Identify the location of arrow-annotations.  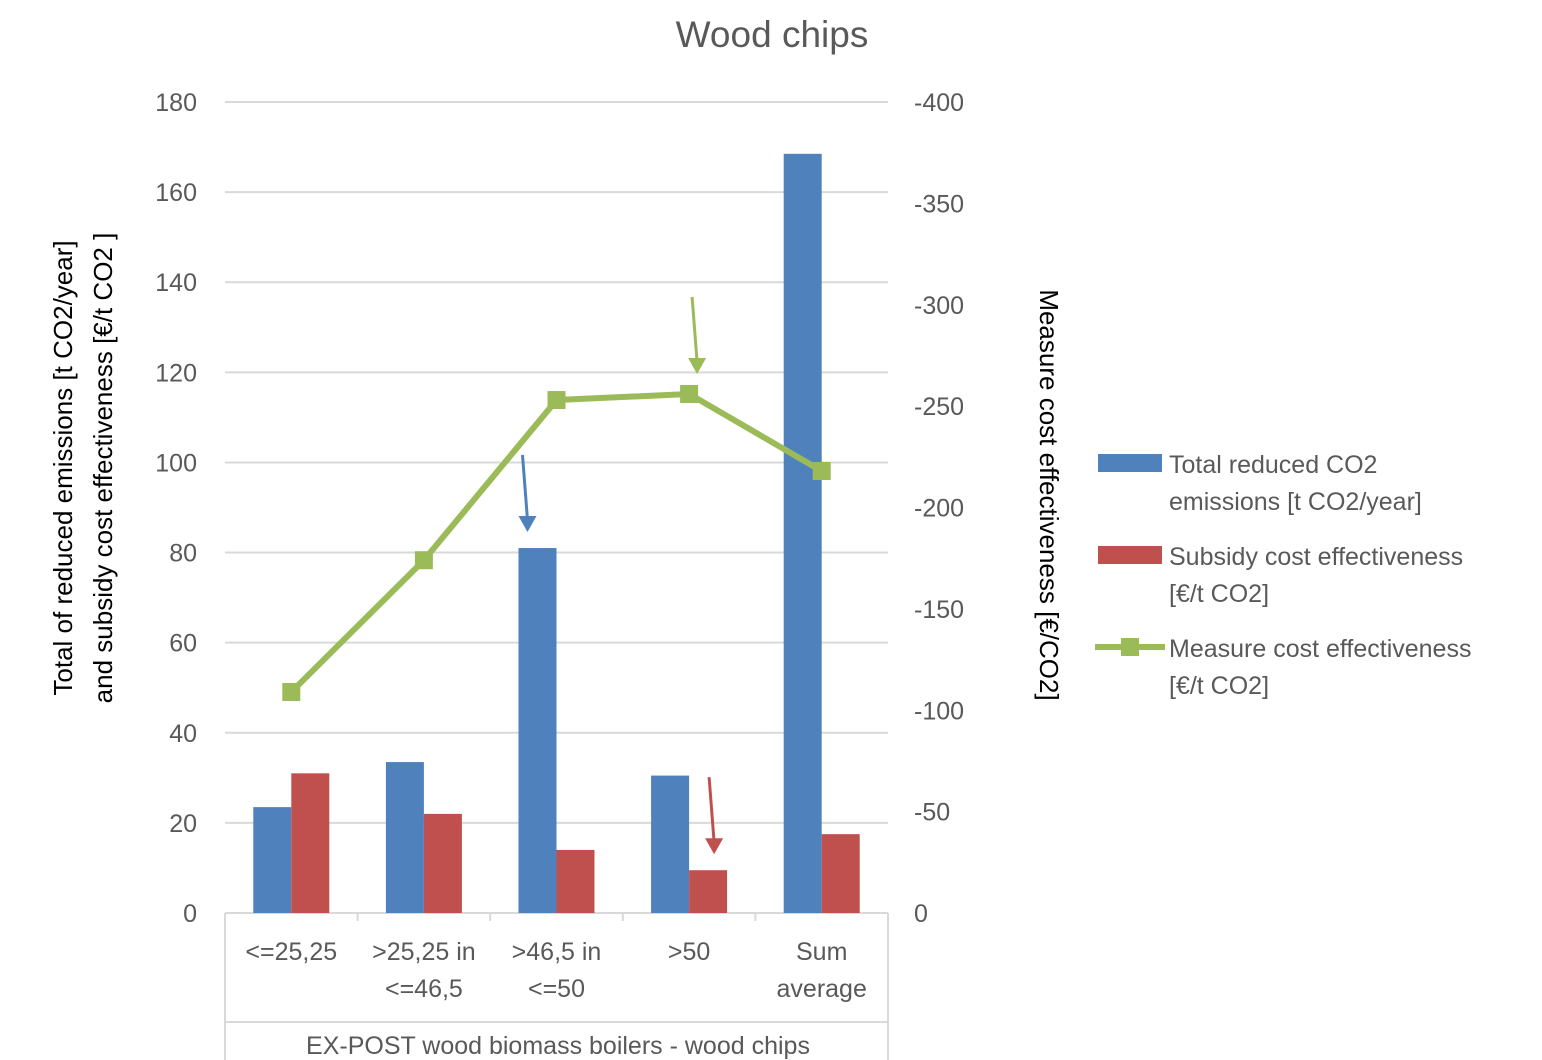
(621, 575).